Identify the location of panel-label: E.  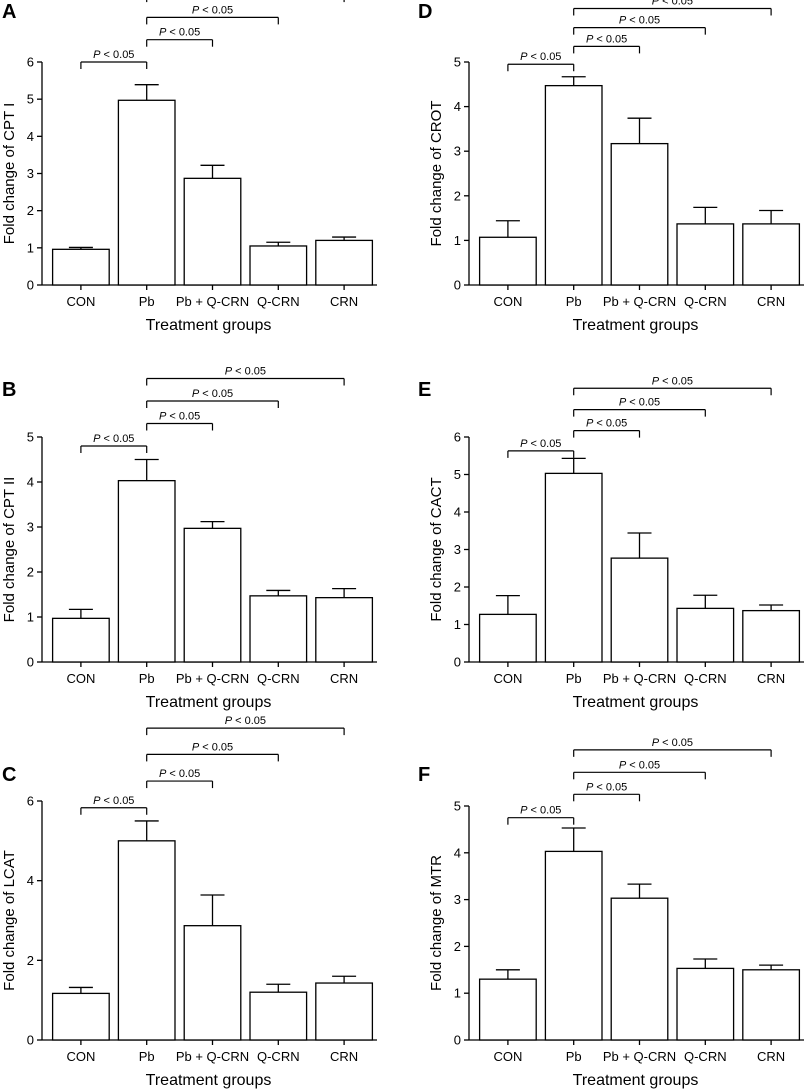
(424, 390).